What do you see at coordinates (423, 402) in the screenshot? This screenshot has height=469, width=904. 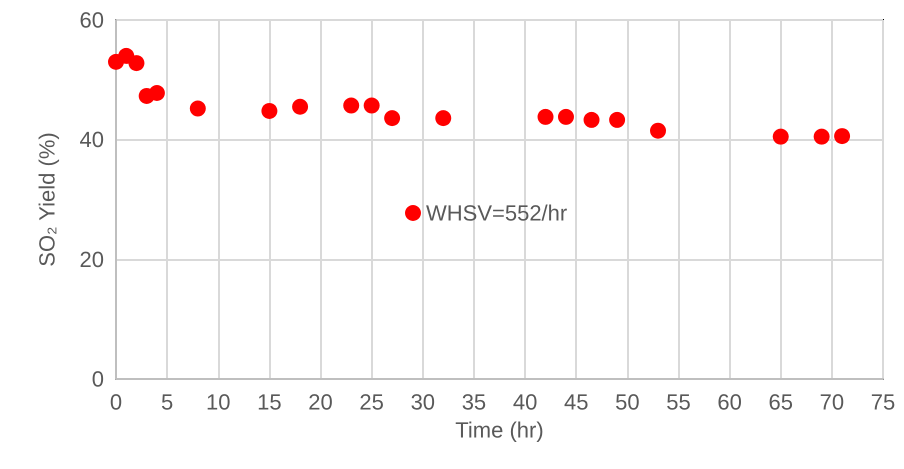 I see `x-tick-label: 30` at bounding box center [423, 402].